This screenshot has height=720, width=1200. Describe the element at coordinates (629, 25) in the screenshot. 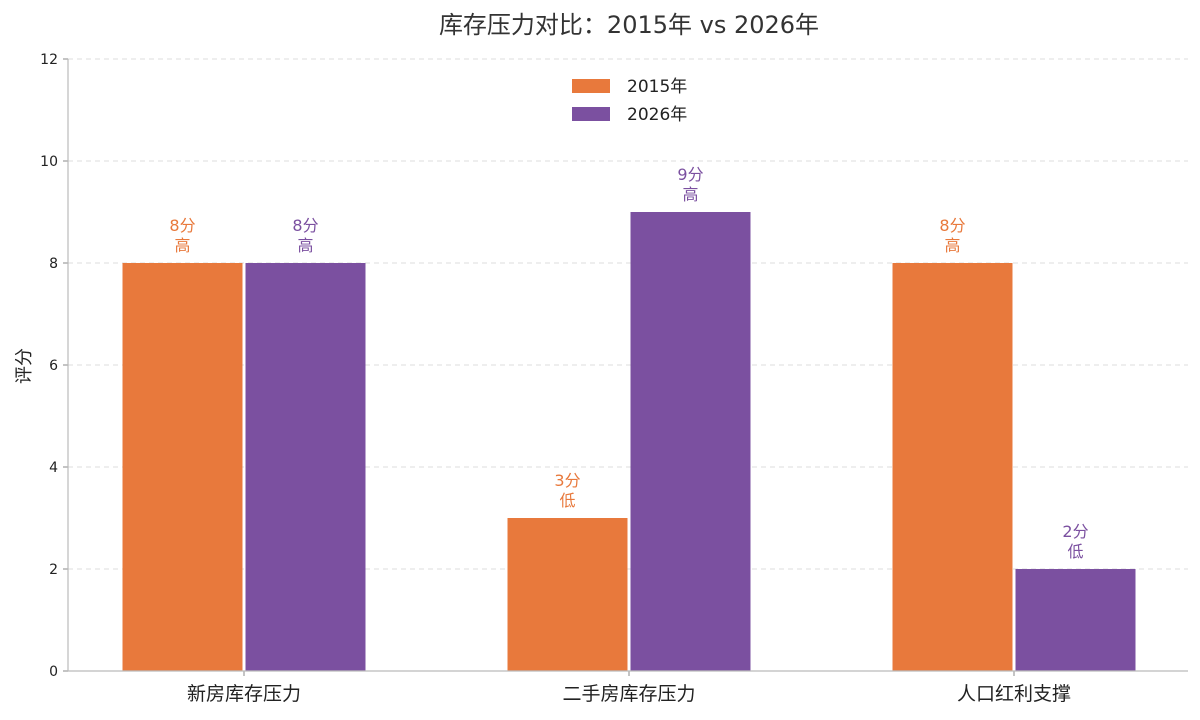

I see `chart-title: 库存压力对比：2015年 vs 2026年` at that location.